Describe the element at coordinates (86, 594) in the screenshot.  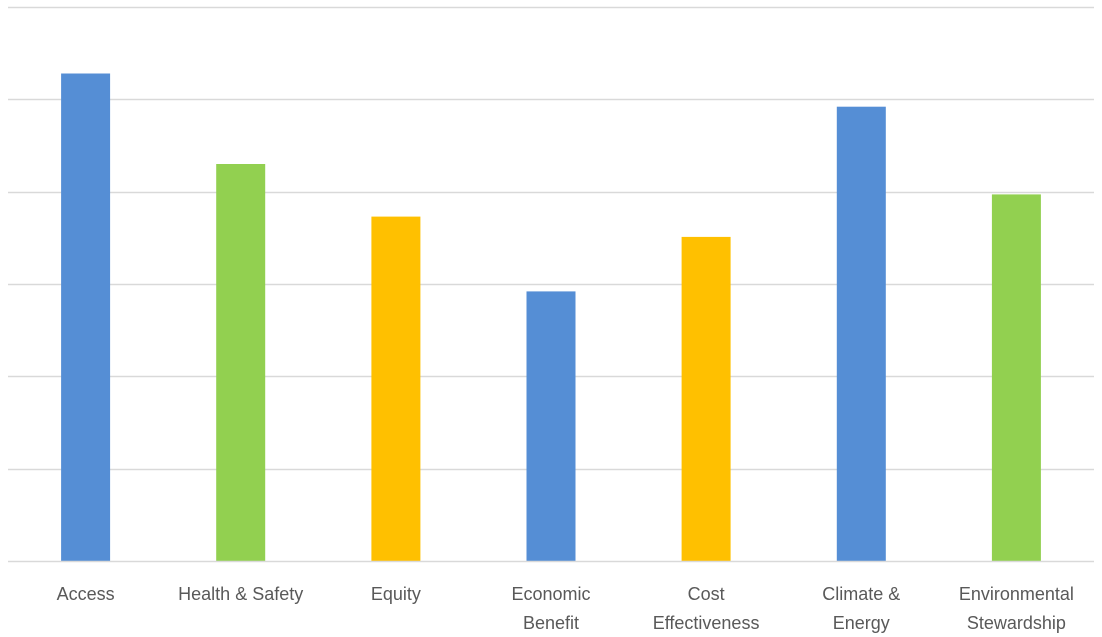
I see `x-tick-label: Access` at that location.